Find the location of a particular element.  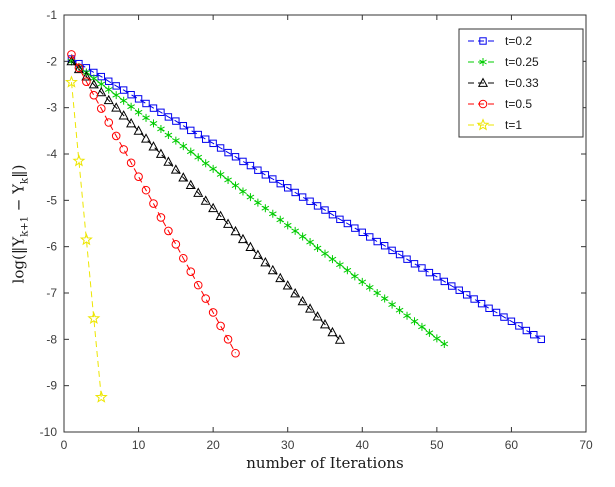

y-tick-label: -10 is located at coordinates (49, 432).